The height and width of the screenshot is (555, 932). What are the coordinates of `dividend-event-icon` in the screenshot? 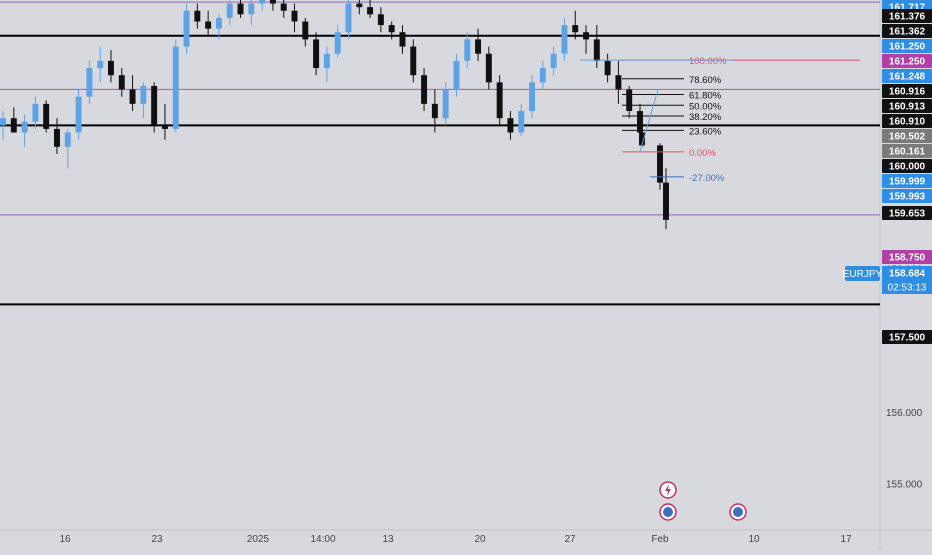 It's located at (668, 490).